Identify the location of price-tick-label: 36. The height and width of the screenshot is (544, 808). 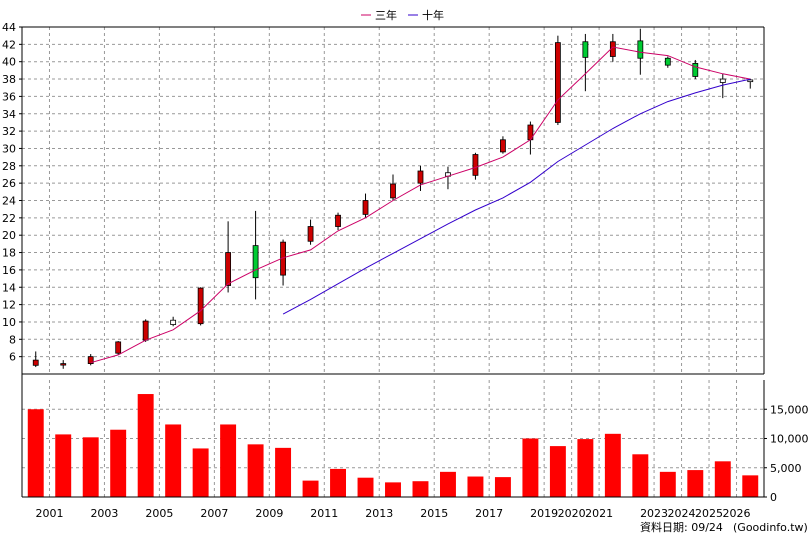
(9, 96).